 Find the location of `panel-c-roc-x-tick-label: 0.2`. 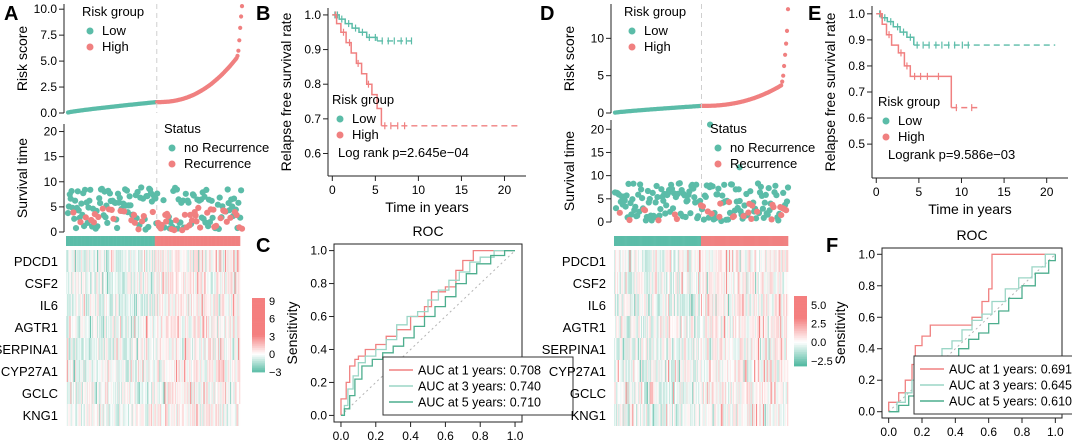

panel-c-roc-x-tick-label: 0.2 is located at coordinates (375, 434).